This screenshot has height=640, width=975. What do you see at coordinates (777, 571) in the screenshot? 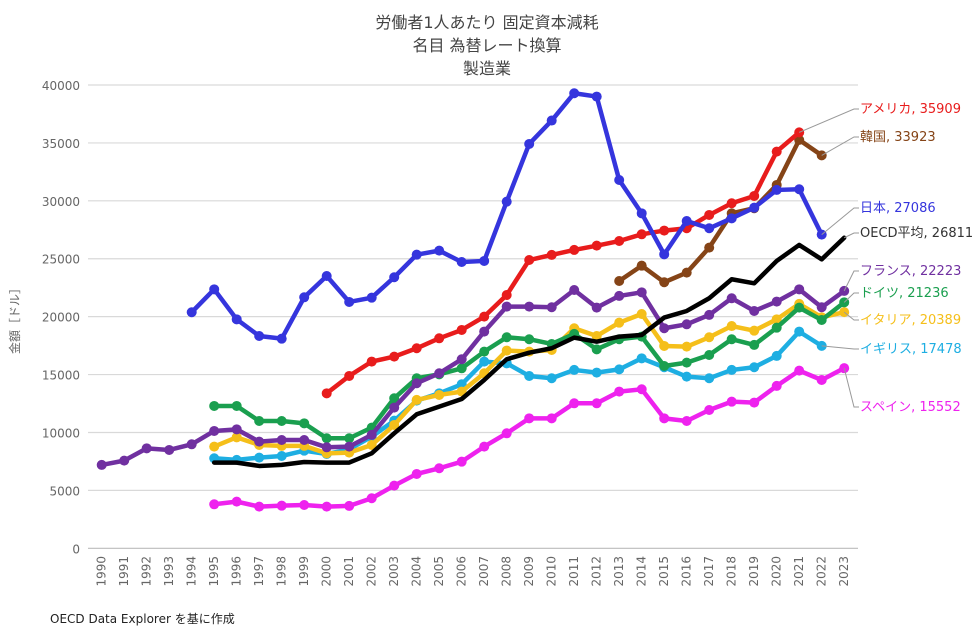
I see `x-tick-label: 2020` at bounding box center [777, 571].